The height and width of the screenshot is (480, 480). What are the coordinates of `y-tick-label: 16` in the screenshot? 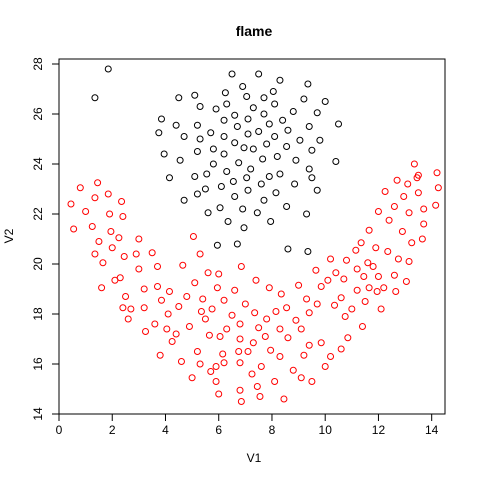 It's located at (38, 364).